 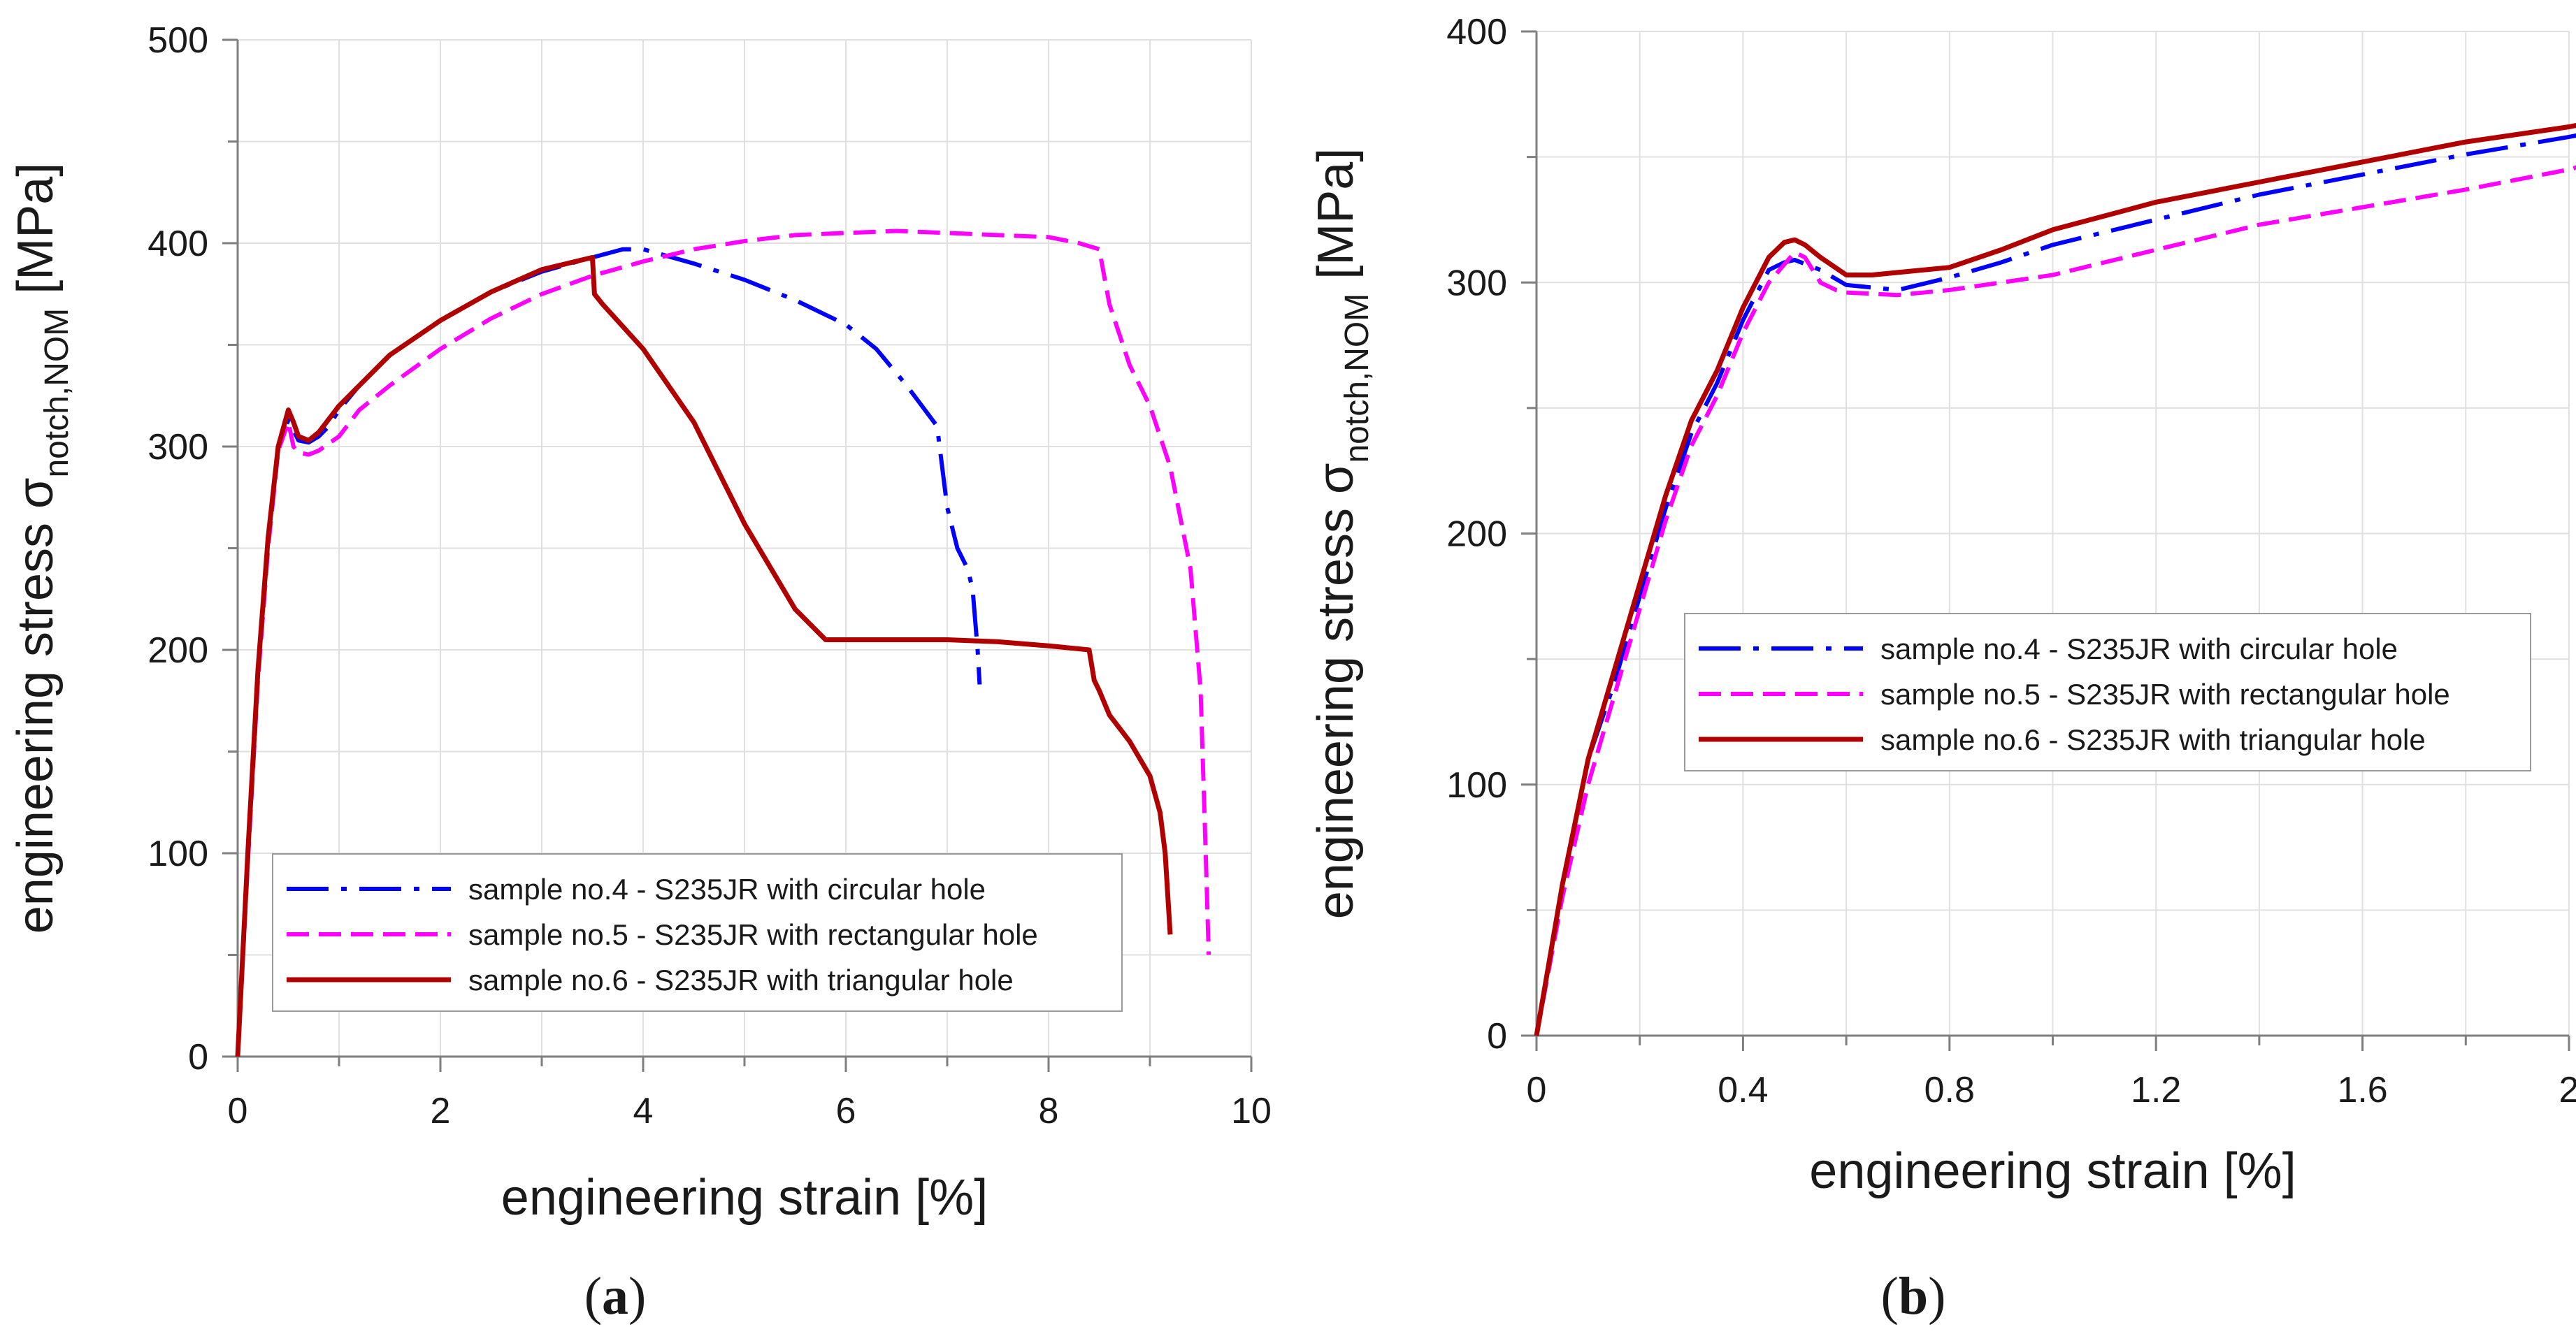 I want to click on x-tick-label: 8, so click(x=1049, y=1111).